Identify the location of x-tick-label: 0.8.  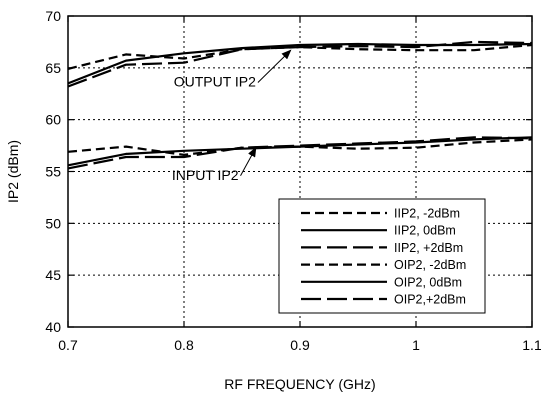
(184, 345).